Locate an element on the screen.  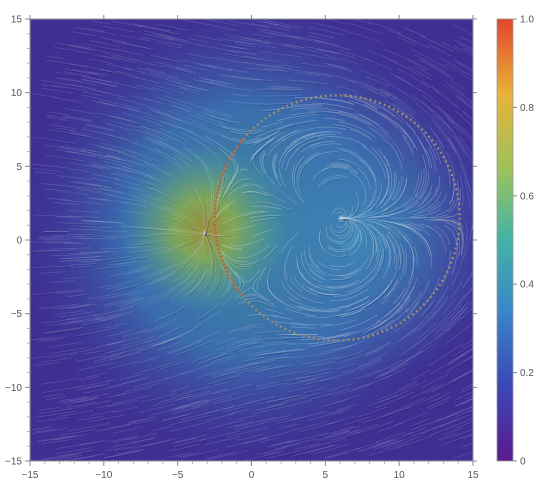
x-tick-label: 10 is located at coordinates (400, 475).